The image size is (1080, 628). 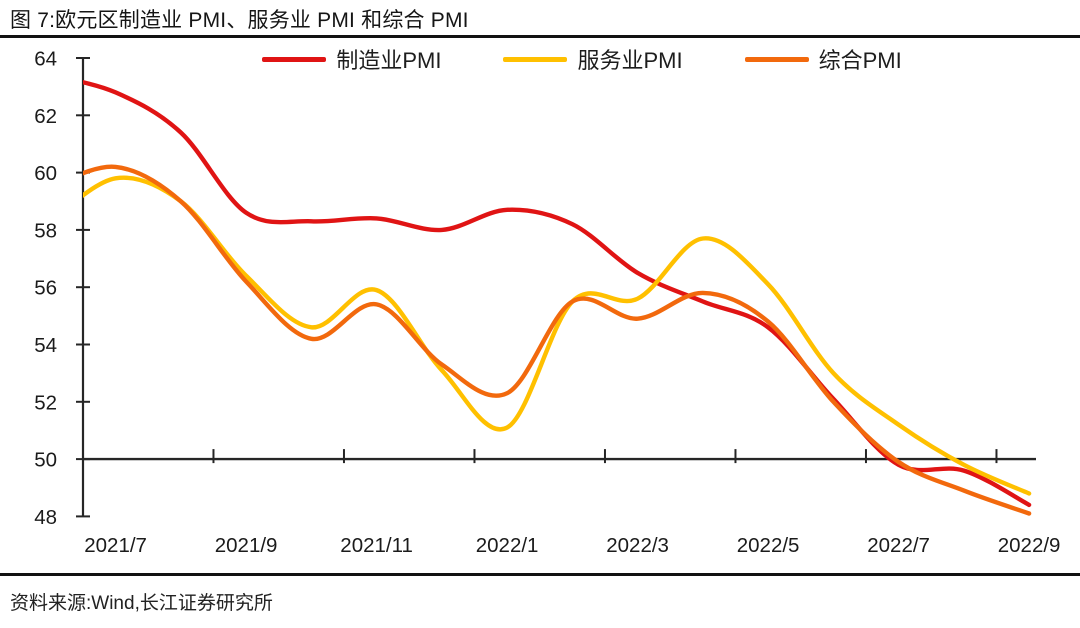 I want to click on y-tick-label: 62, so click(x=45, y=116).